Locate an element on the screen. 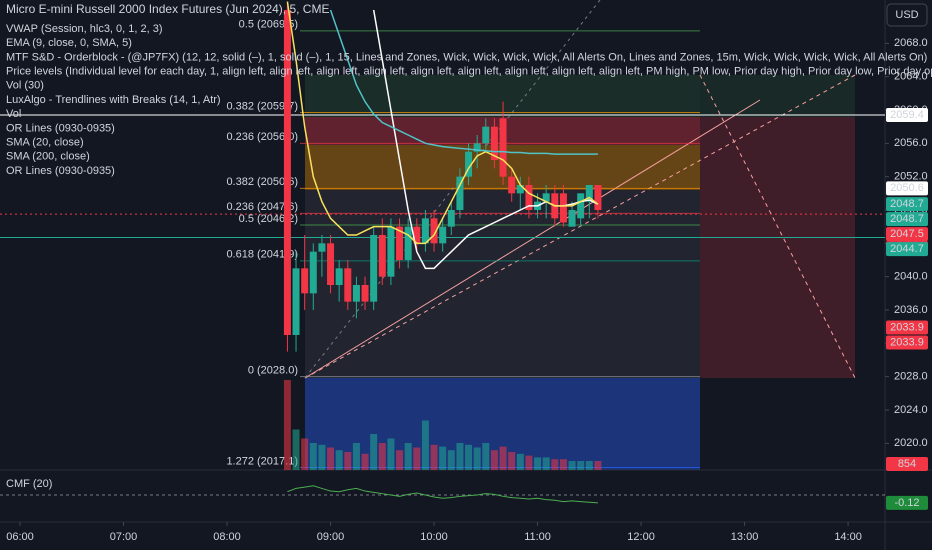 The image size is (932, 550). legend-line: VWAP (Session, hlc3, 0, 1, 2, 3) is located at coordinates (84, 29).